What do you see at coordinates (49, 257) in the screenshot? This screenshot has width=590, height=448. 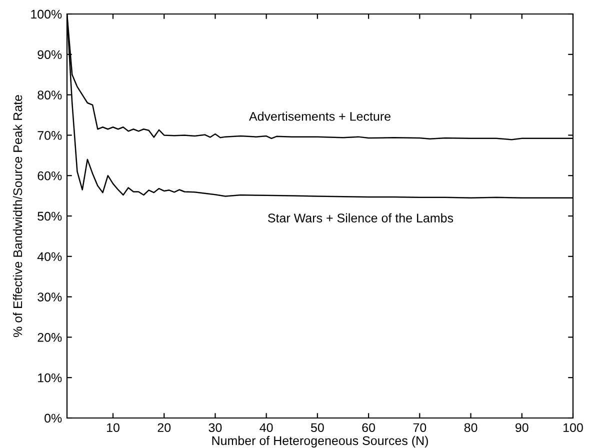 I see `y-tick-label: 40%` at bounding box center [49, 257].